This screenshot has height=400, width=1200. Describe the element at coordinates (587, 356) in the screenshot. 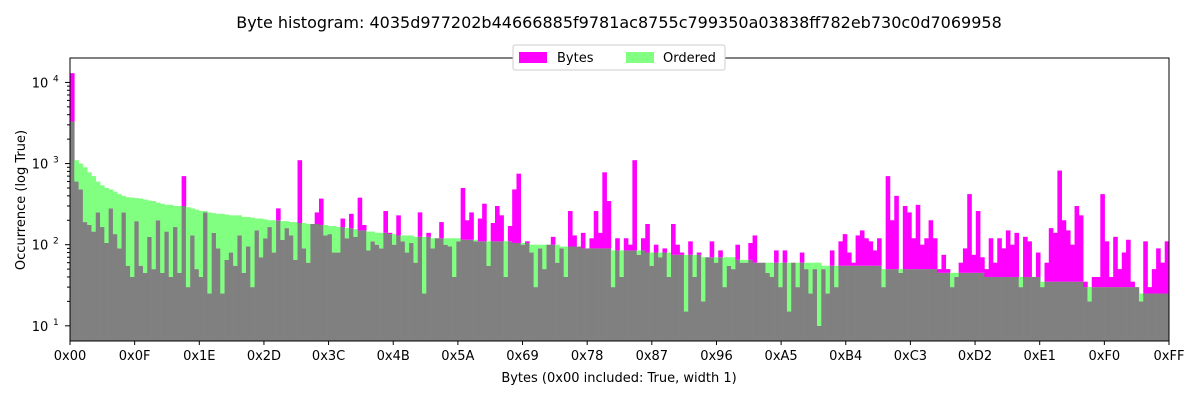

I see `x-tick-label-8: 0x78` at that location.